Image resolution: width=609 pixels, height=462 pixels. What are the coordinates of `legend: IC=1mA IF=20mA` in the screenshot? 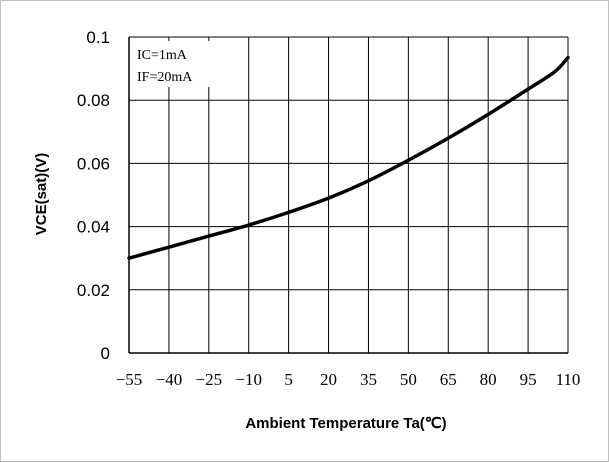 It's located at (175, 64).